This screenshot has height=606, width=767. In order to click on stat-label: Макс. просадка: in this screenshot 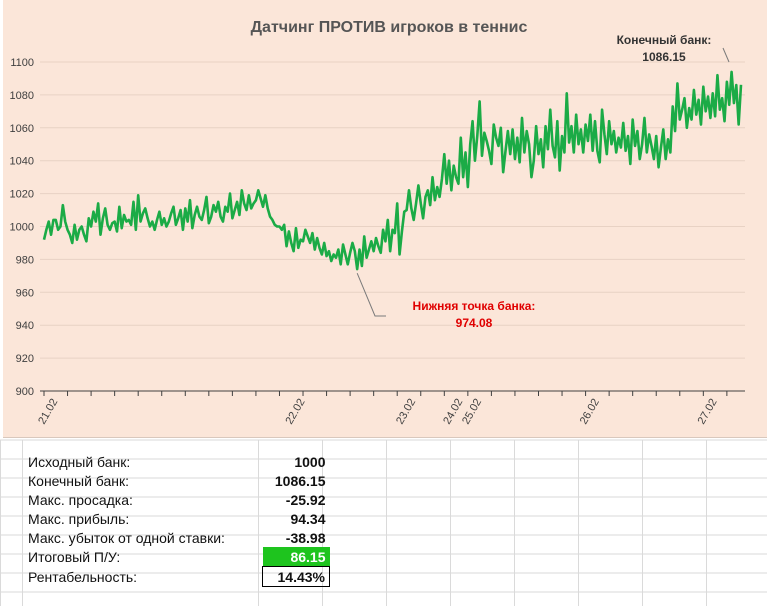, I will do `click(80, 499)`.